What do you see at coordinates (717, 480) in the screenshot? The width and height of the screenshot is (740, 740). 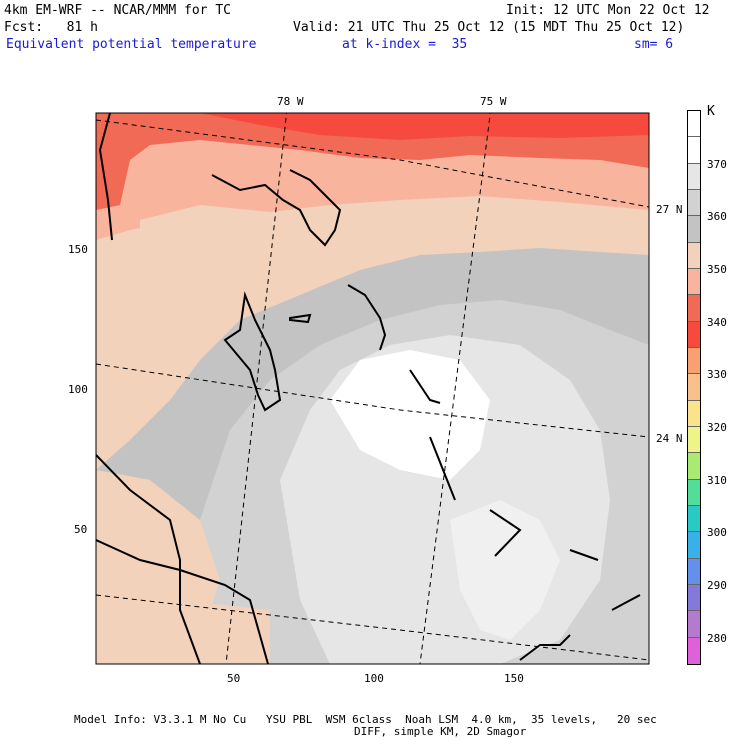 I see `colorbar-label: 310` at bounding box center [717, 480].